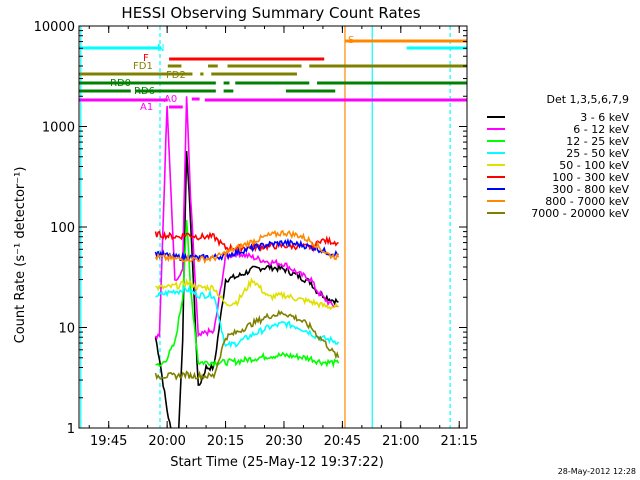  What do you see at coordinates (170, 99) in the screenshot?
I see `flag-label: A0` at bounding box center [170, 99].